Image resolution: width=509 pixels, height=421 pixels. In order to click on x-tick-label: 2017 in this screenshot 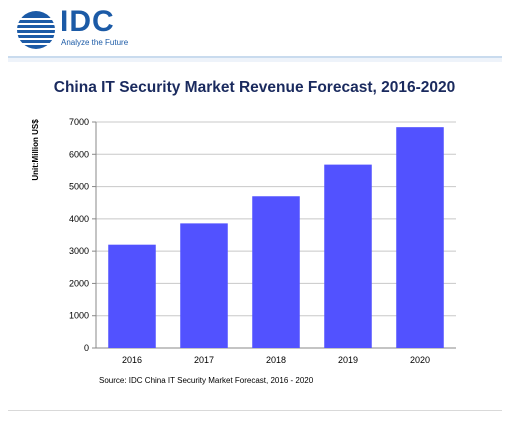, I will do `click(204, 360)`.